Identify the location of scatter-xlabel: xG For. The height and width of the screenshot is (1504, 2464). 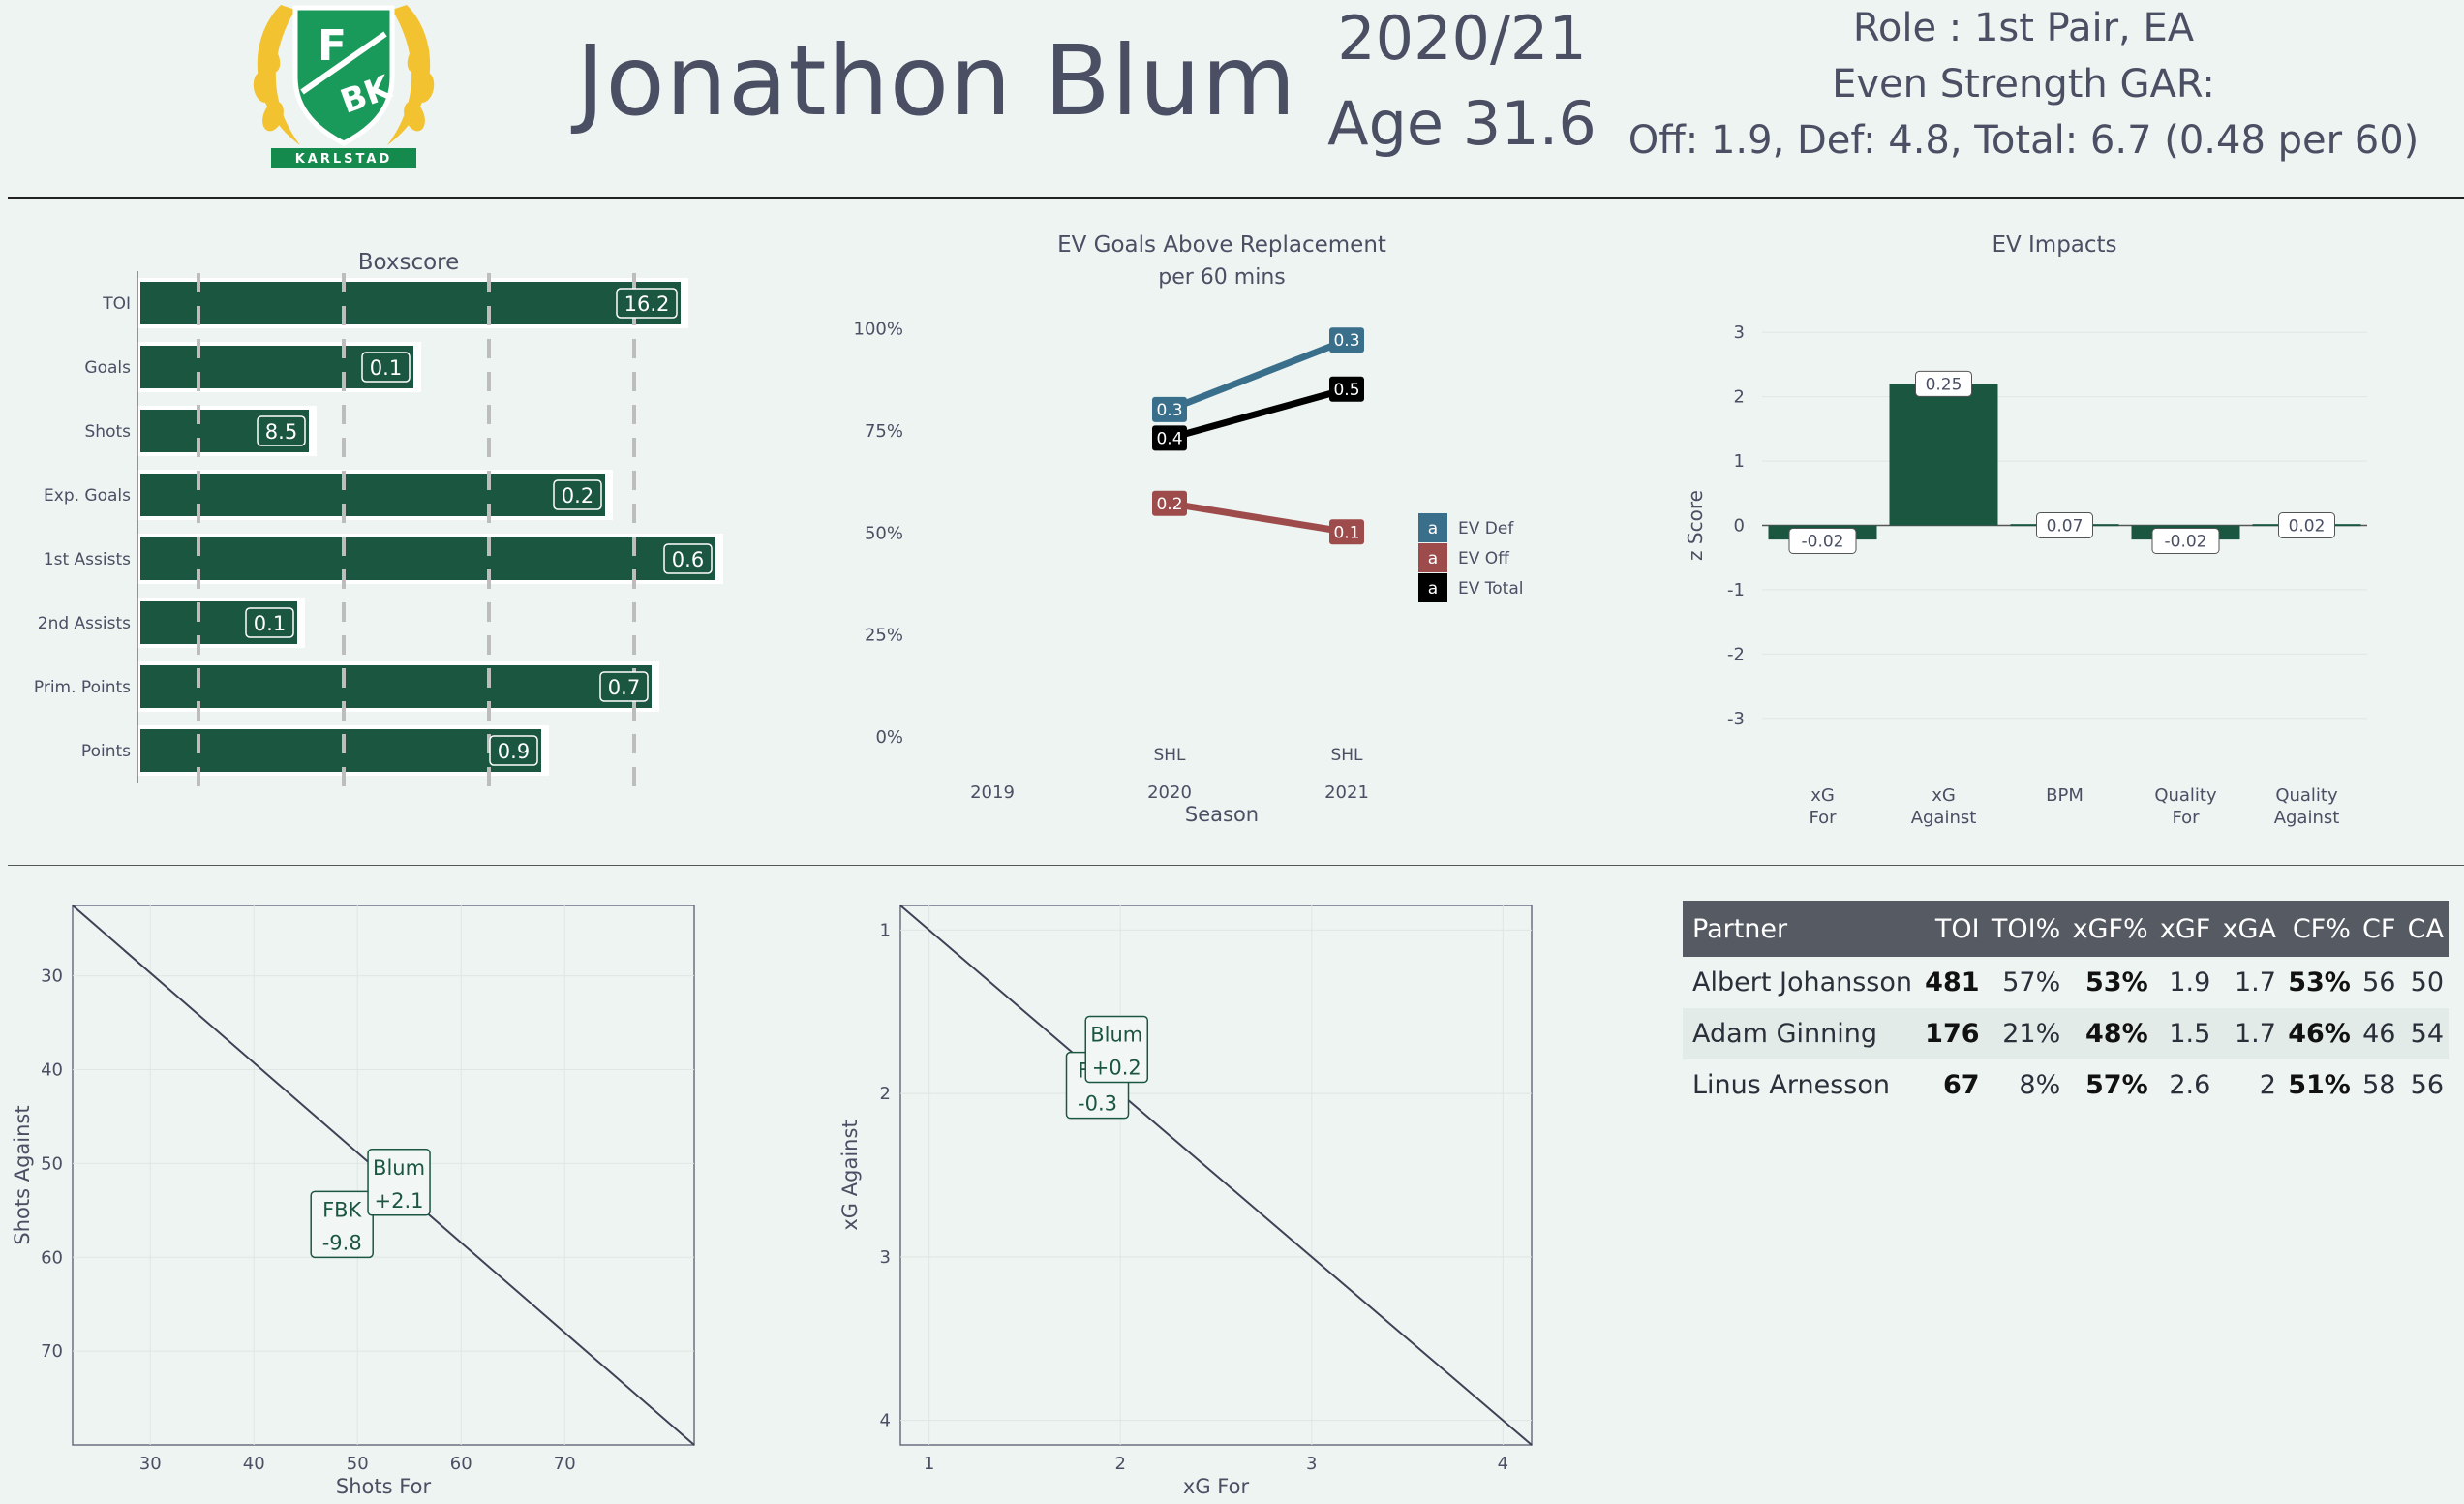
(1216, 1486).